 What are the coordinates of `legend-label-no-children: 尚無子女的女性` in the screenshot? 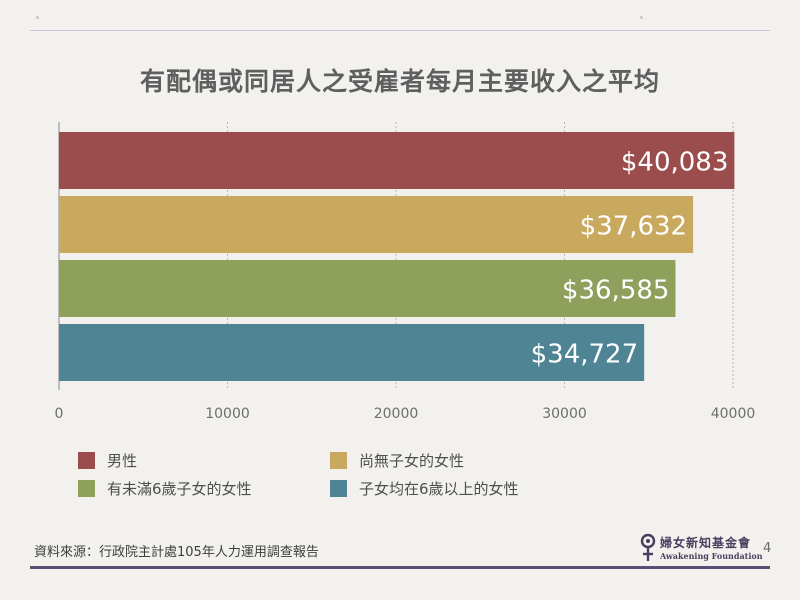 It's located at (412, 461).